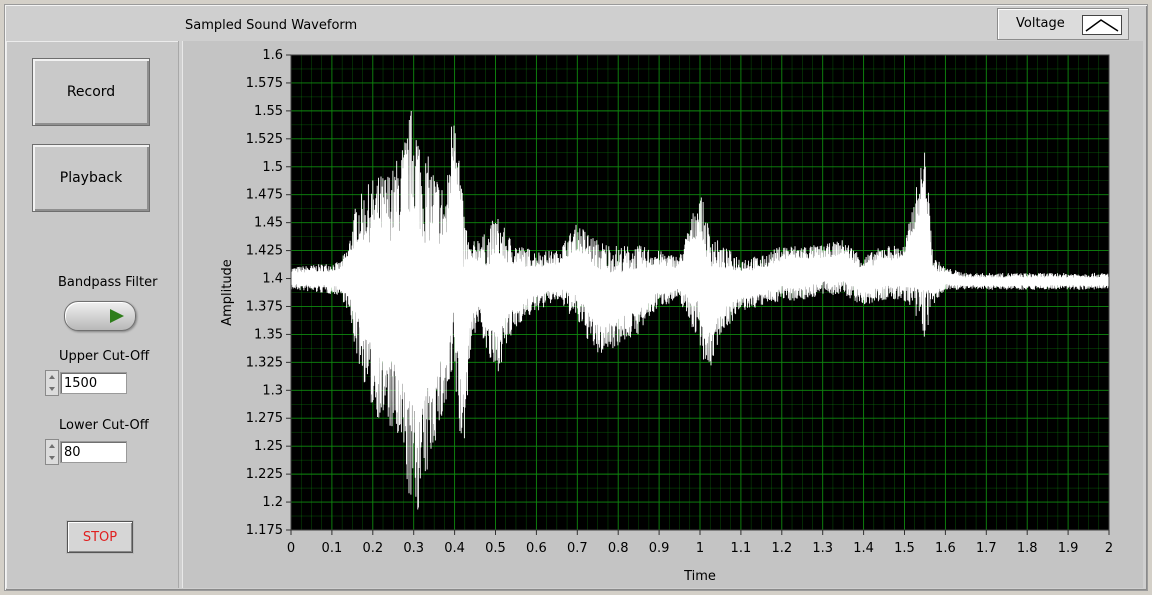  Describe the element at coordinates (454, 548) in the screenshot. I see `x-tick-label: 0.4` at that location.